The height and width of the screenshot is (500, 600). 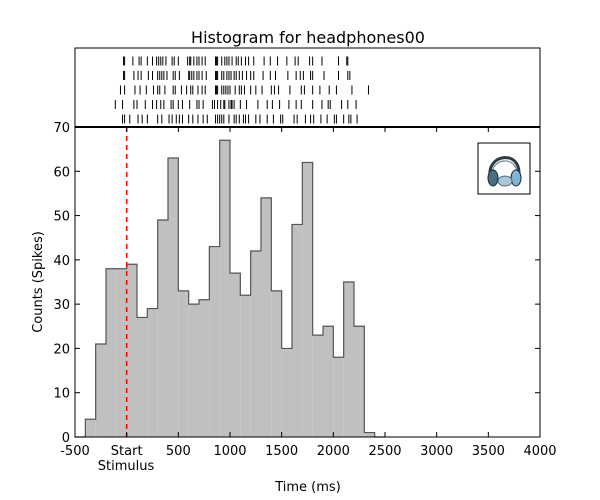 What do you see at coordinates (488, 451) in the screenshot?
I see `x-tick-label: 3500` at bounding box center [488, 451].